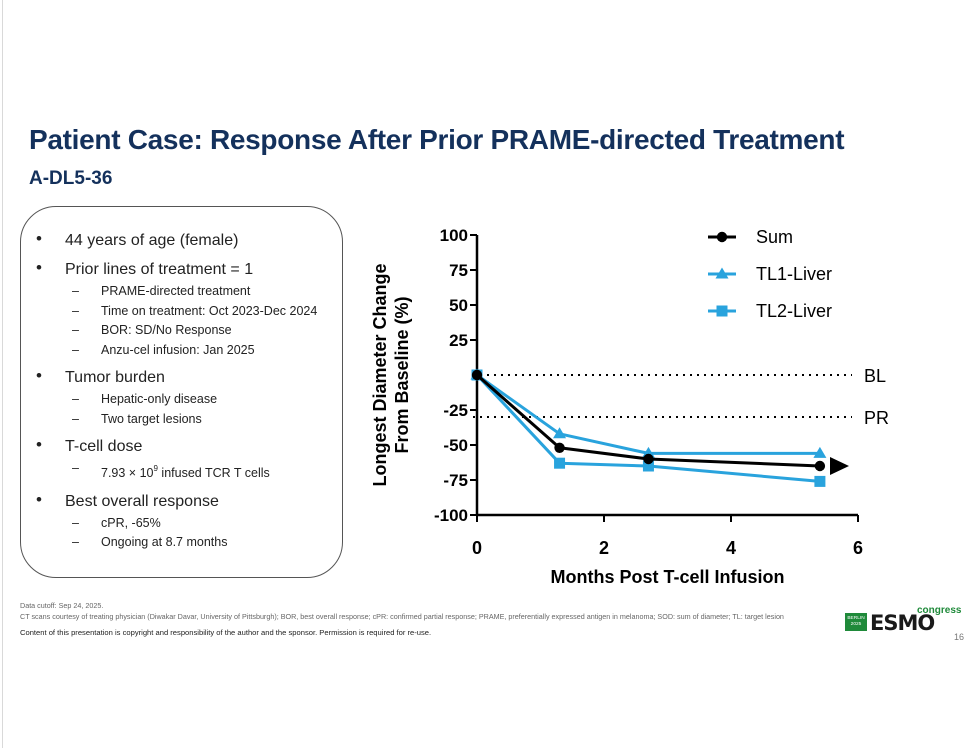 The width and height of the screenshot is (969, 748). Describe the element at coordinates (875, 376) in the screenshot. I see `reference-label-bl: BL` at that location.